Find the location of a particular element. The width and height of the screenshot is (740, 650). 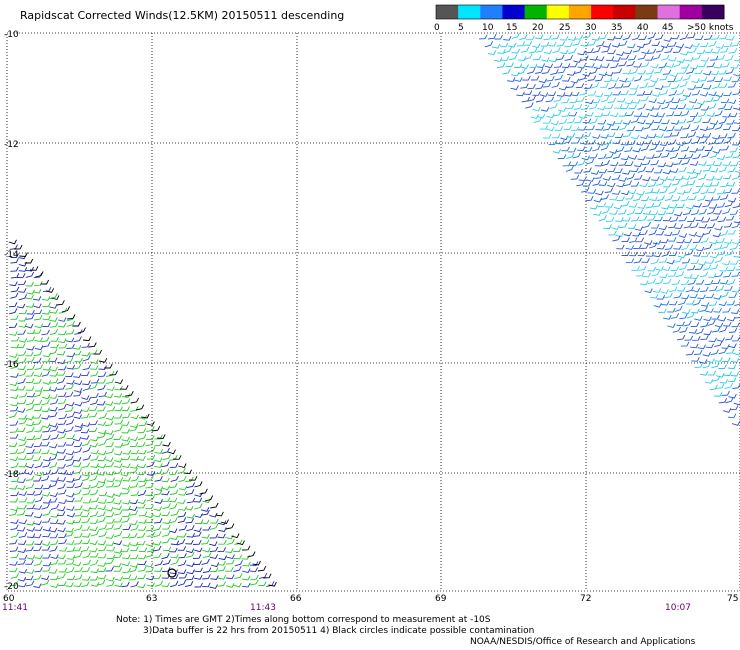

time-label: 10:07 is located at coordinates (678, 608).